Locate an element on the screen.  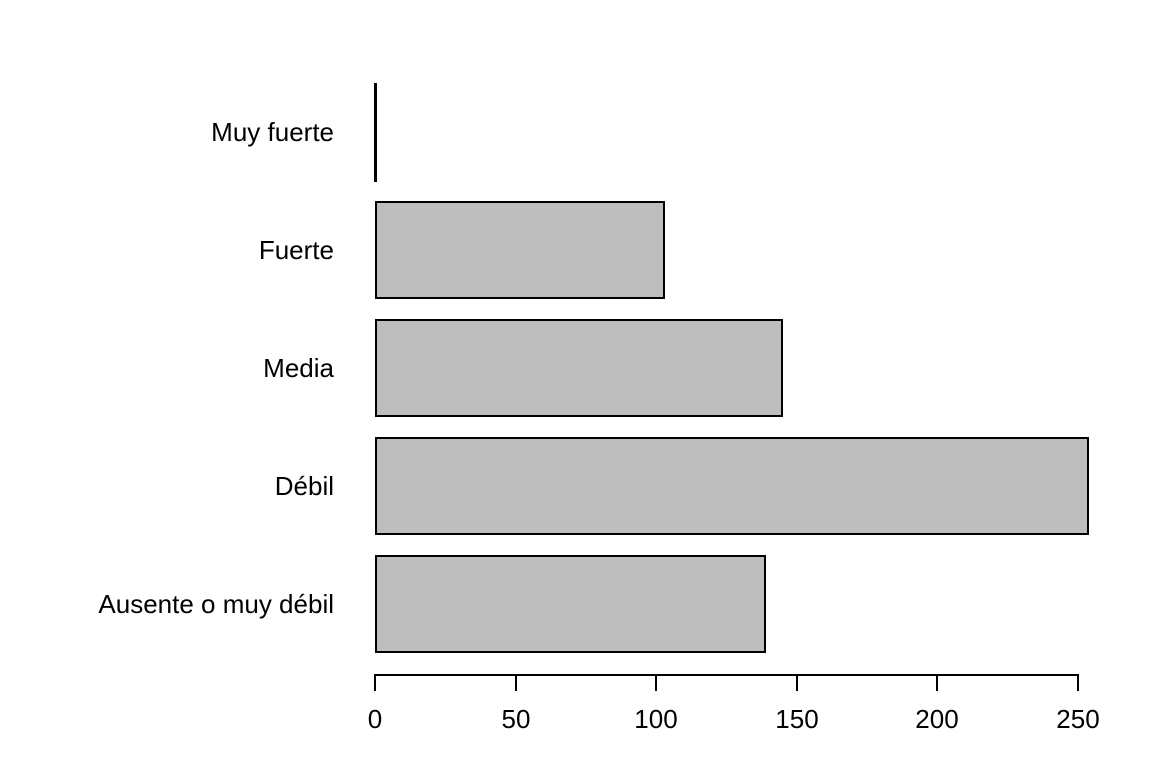
bar-media is located at coordinates (579, 368).